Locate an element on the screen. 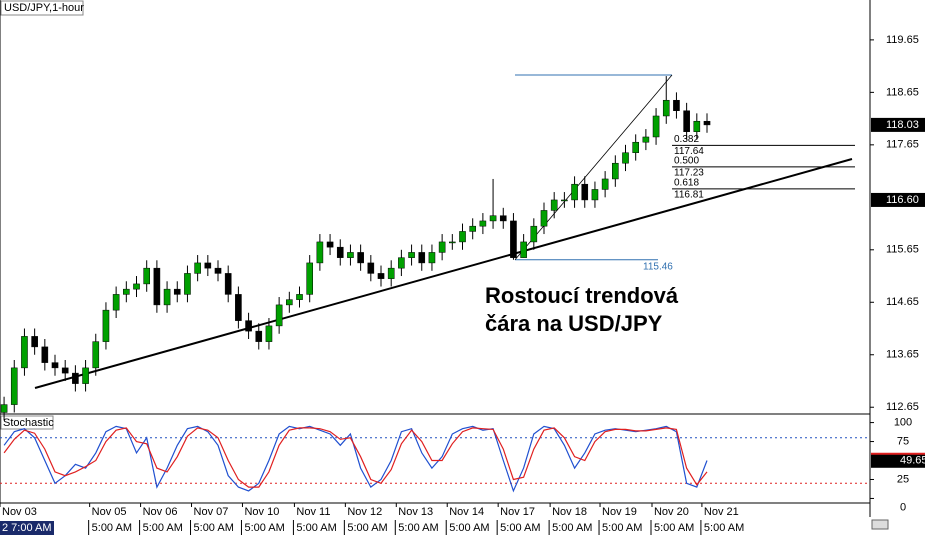 Image resolution: width=925 pixels, height=535 pixels. fib-low-label: 115.46 is located at coordinates (658, 266).